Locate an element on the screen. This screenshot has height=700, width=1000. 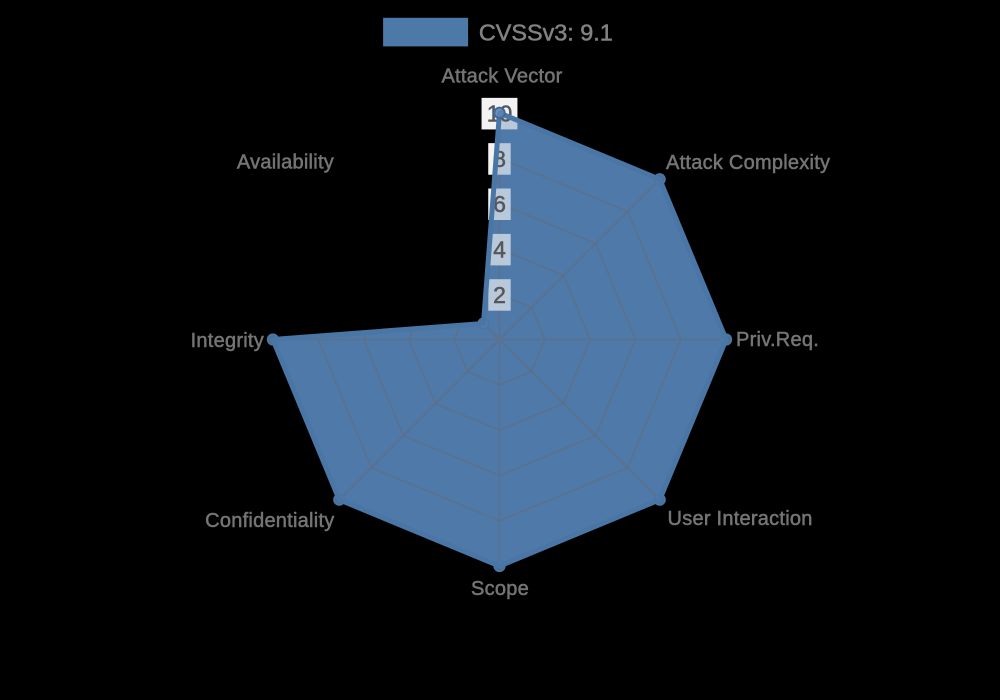
svg-text: 6 is located at coordinates (499, 204).